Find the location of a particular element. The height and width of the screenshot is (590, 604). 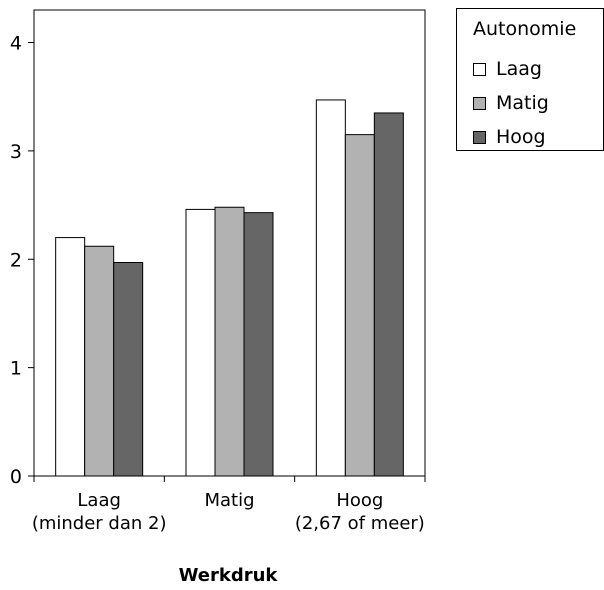

legend-label-laag: Laag is located at coordinates (519, 69).